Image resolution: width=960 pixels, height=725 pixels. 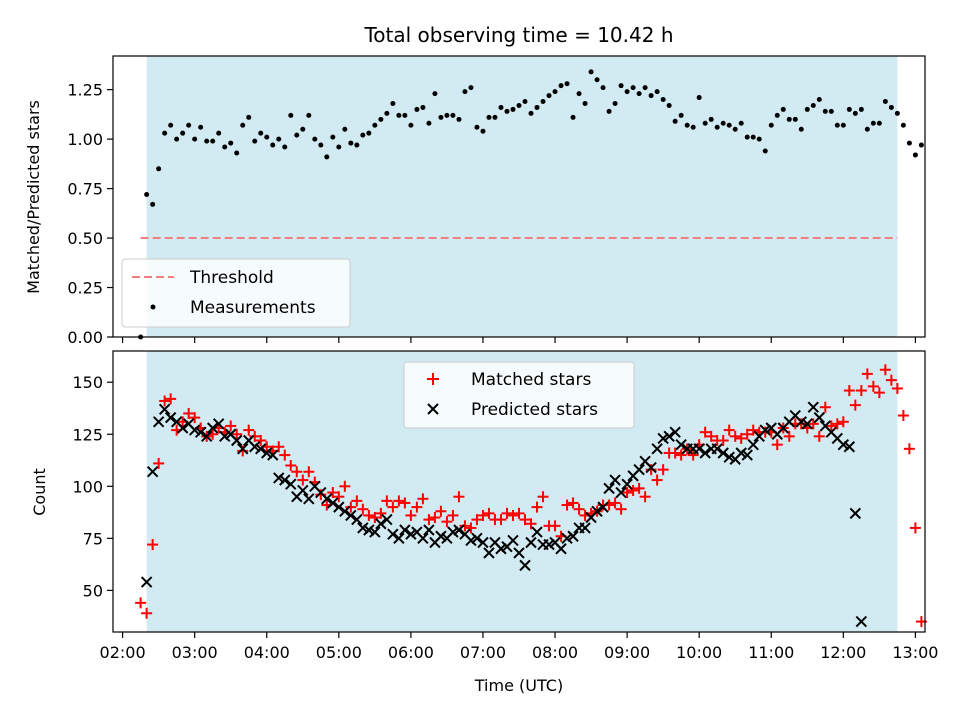 What do you see at coordinates (915, 652) in the screenshot?
I see `x-tick-label: 13:00` at bounding box center [915, 652].